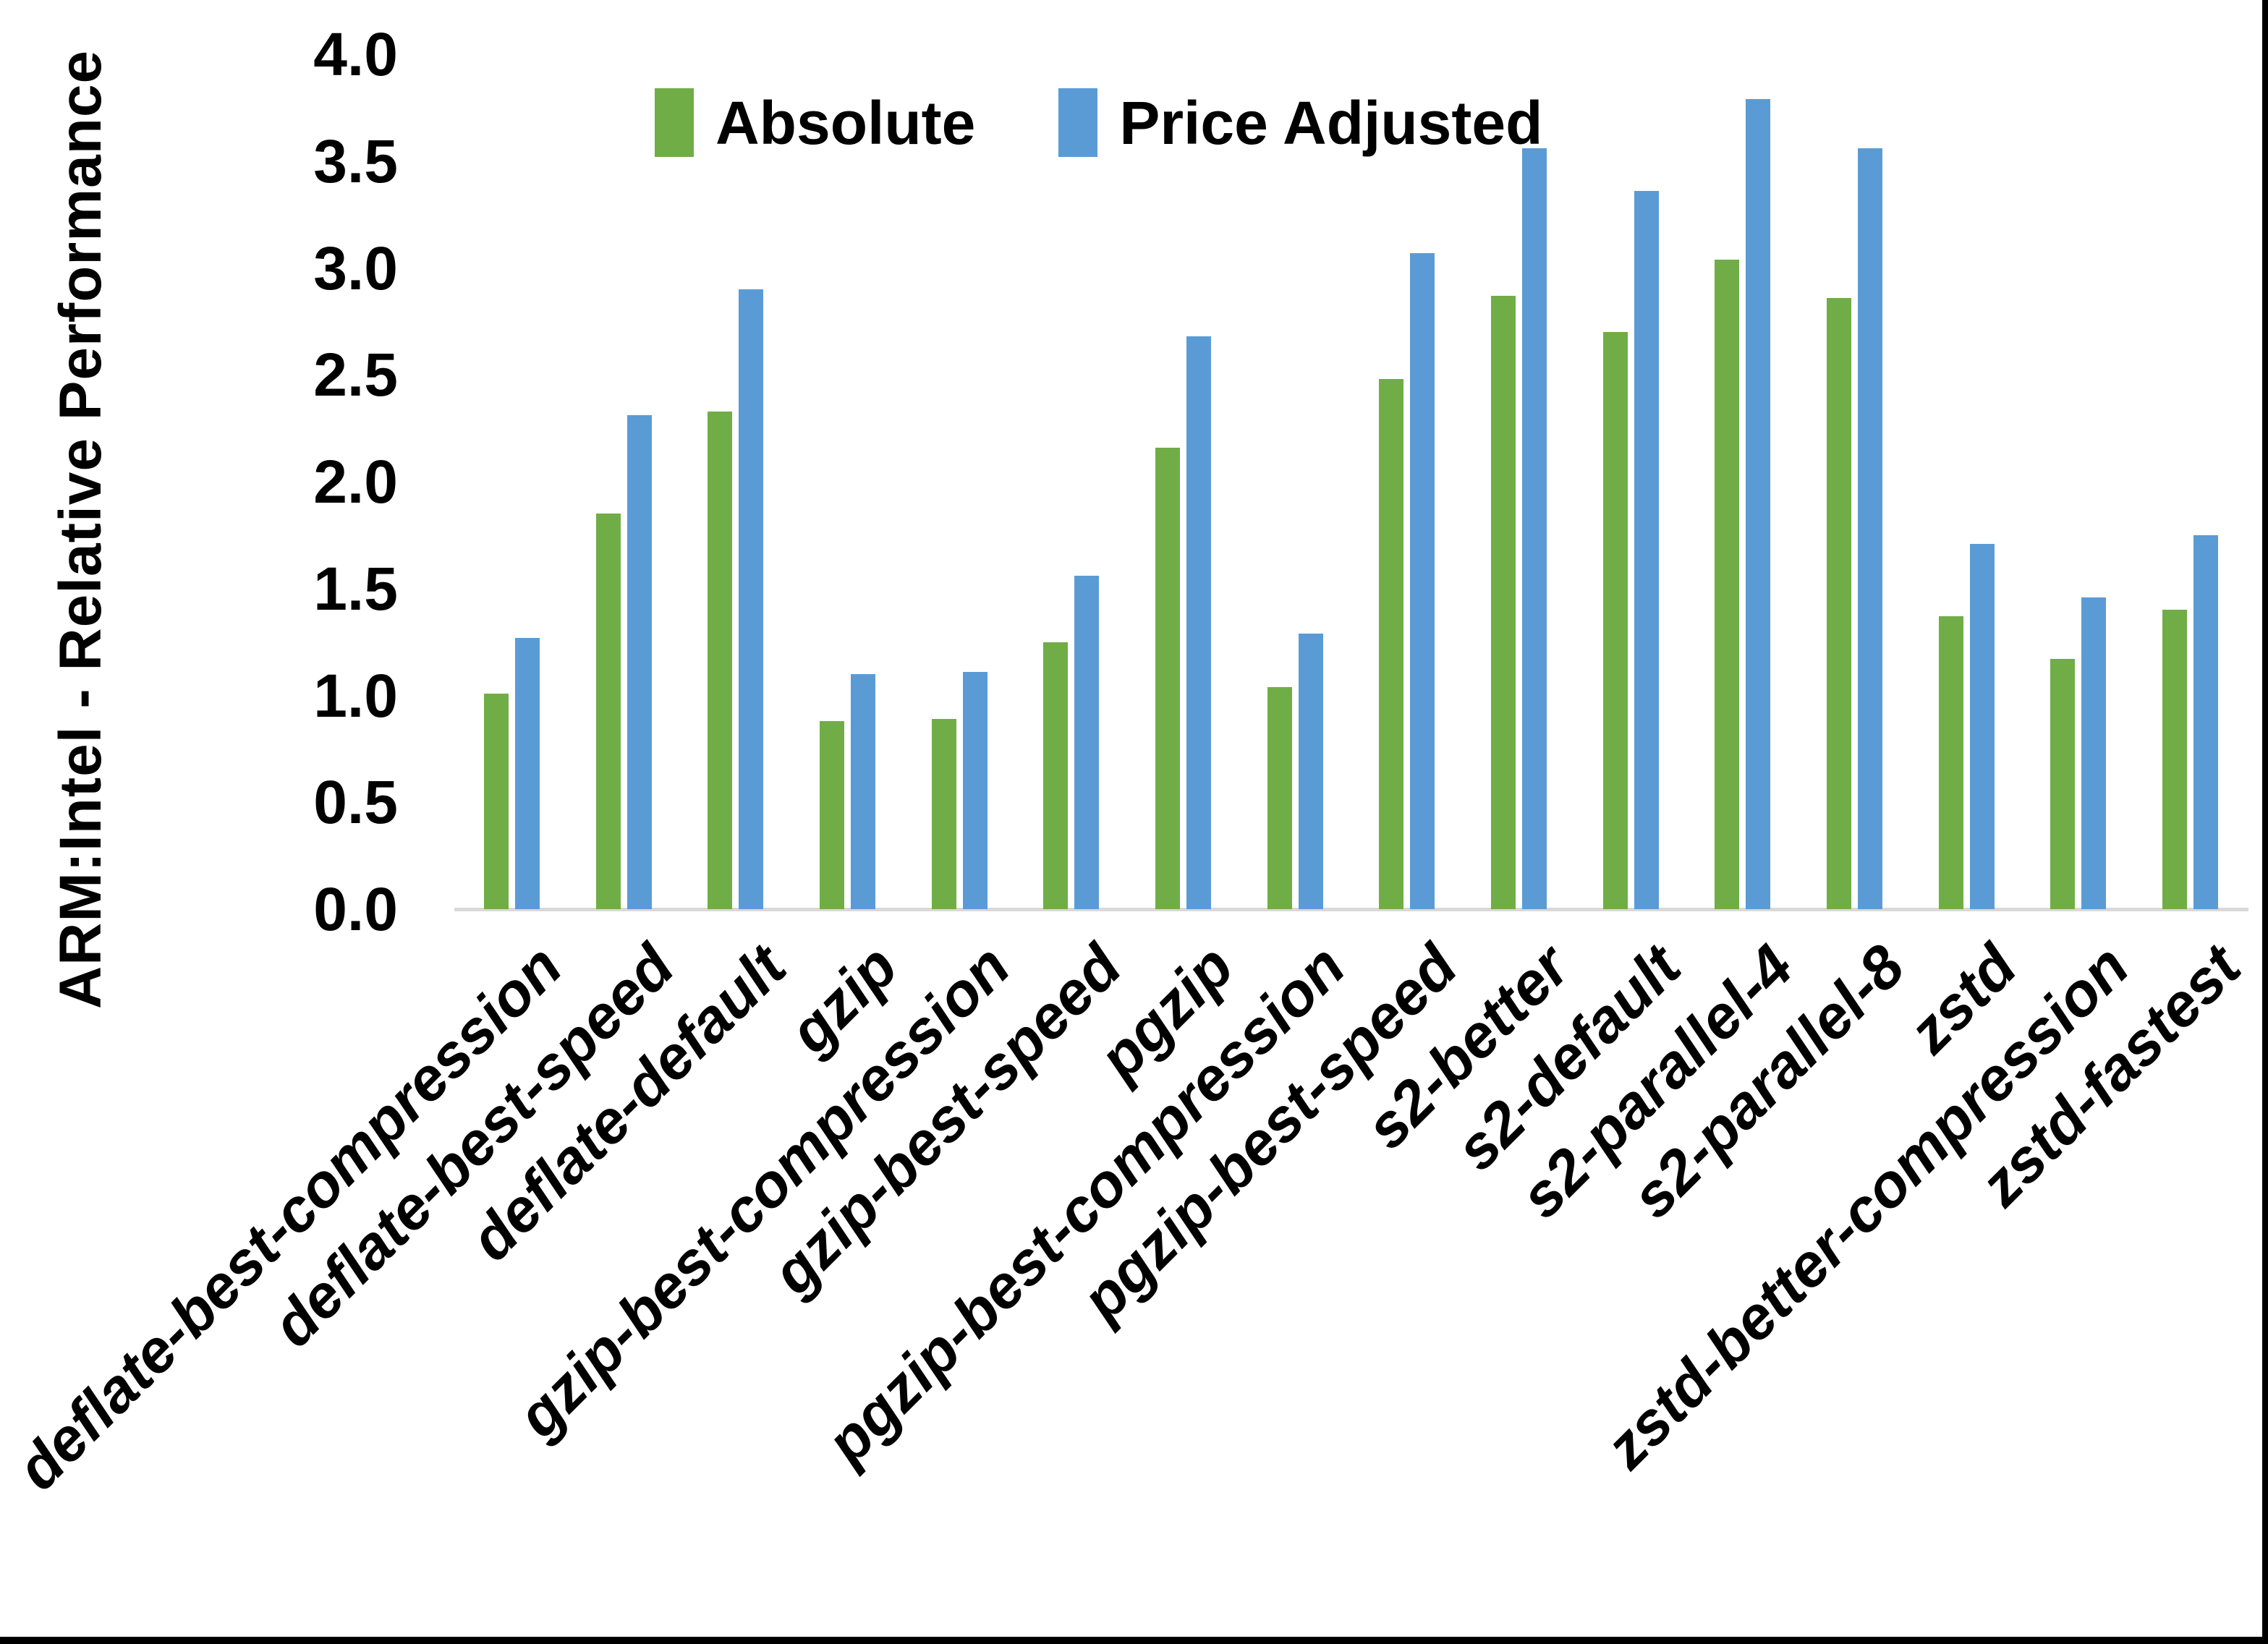  Describe the element at coordinates (845, 122) in the screenshot. I see `legend-label: Absolute` at that location.